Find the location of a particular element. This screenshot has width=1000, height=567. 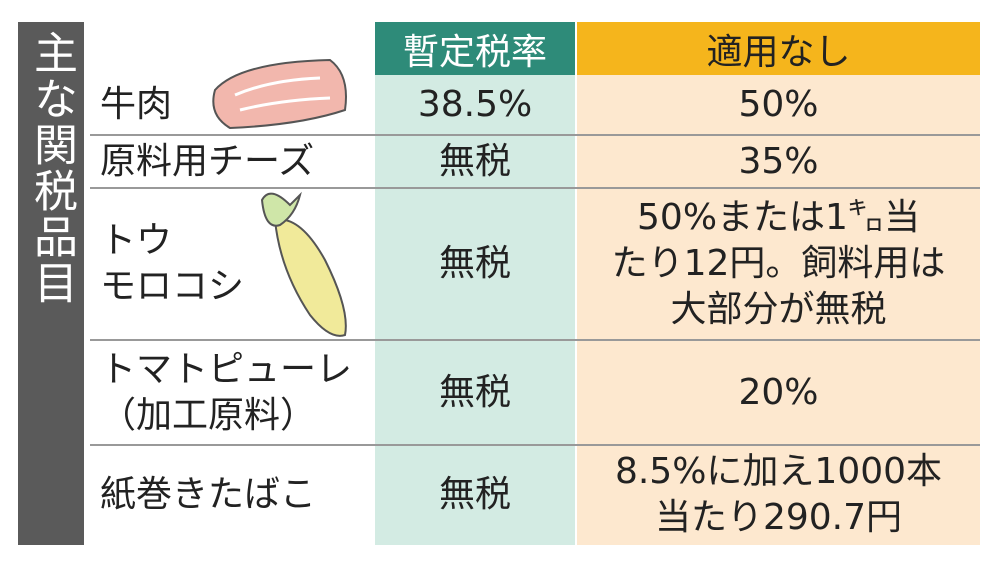

item-cell: 原料用チーズ is located at coordinates (231, 161).